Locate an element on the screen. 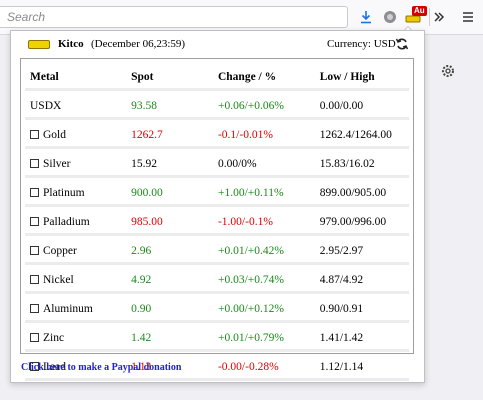 The image size is (483, 400). low-high: 979.00/996.00 is located at coordinates (361, 223).